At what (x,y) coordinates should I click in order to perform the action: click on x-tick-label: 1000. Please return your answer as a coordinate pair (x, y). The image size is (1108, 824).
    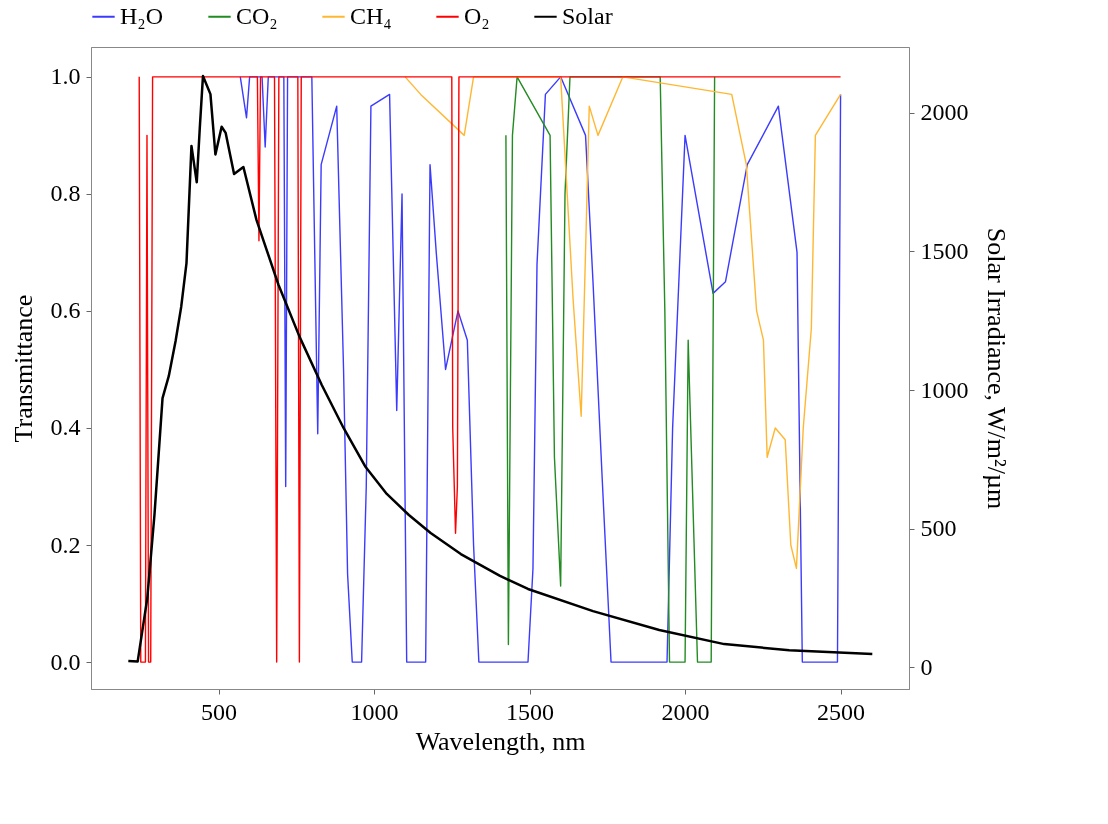
    Looking at the image, I should click on (374, 711).